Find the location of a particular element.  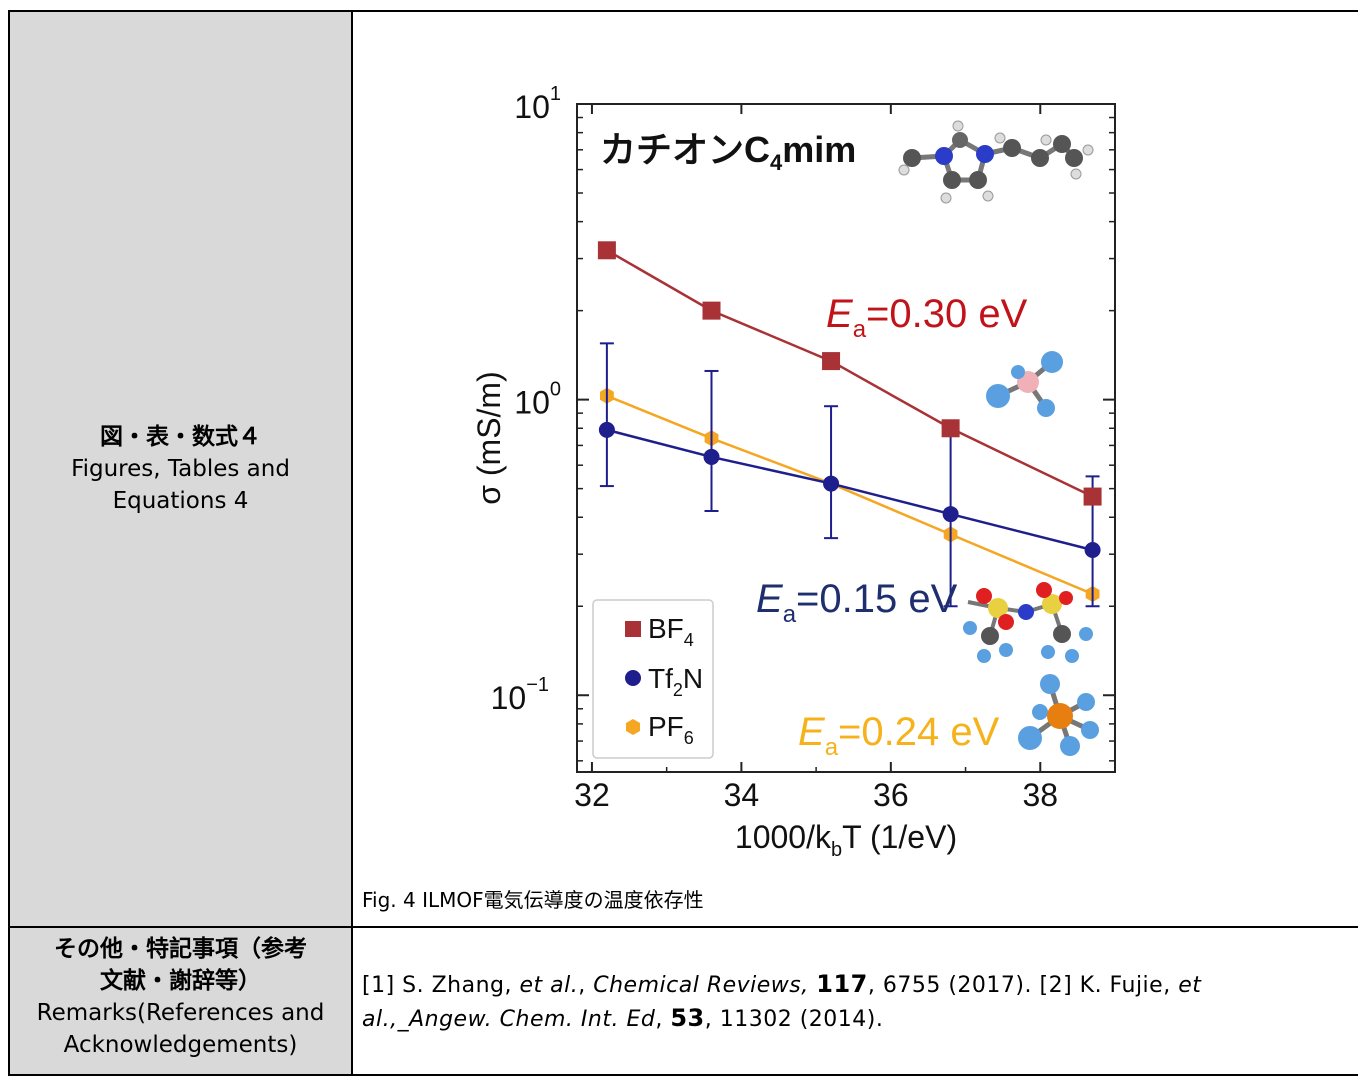

legend-marker-tf2n is located at coordinates (633, 678).